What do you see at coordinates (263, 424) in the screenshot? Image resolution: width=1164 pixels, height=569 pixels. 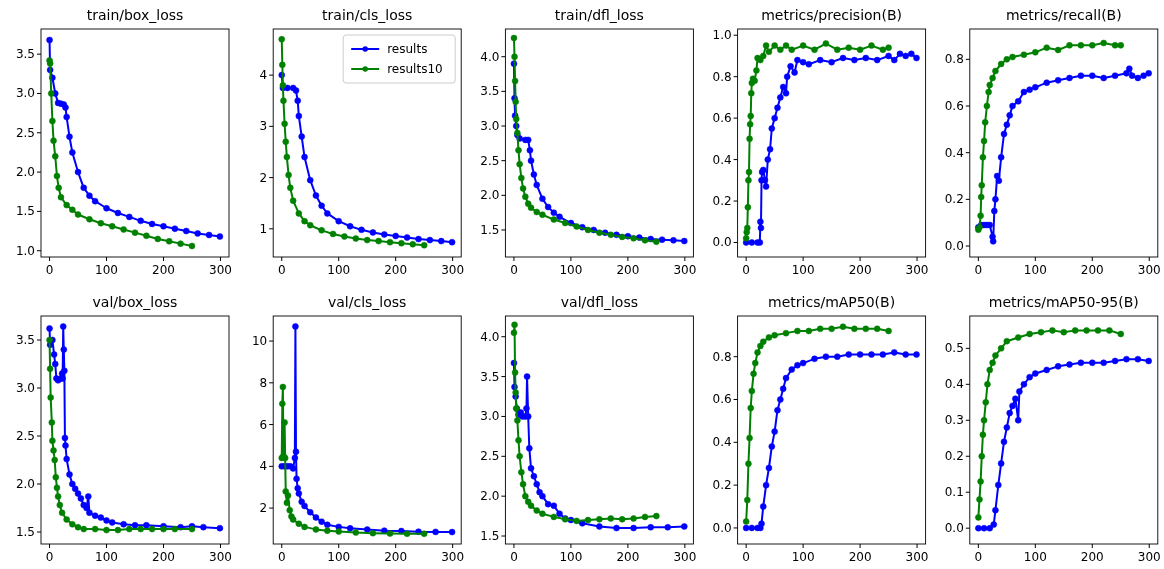 I see `y-tick-label: 6` at bounding box center [263, 424].